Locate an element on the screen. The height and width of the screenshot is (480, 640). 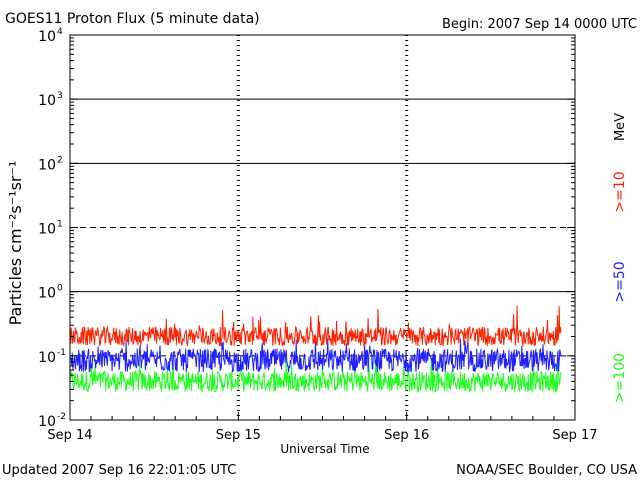
series-line-ge10 is located at coordinates (315, 326).